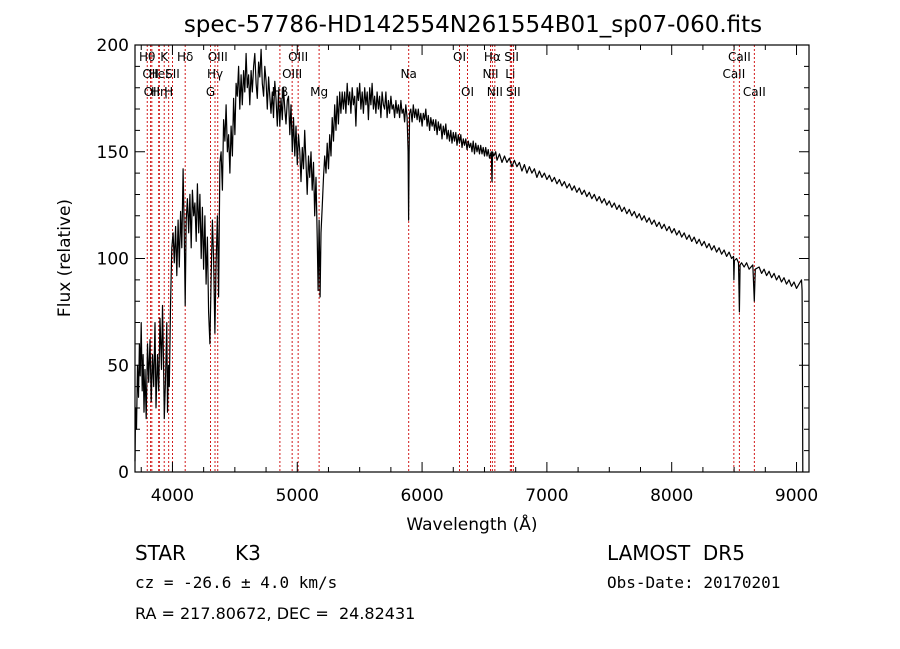  What do you see at coordinates (185, 57) in the screenshot?
I see `line-marker-label: Hδ` at bounding box center [185, 57].